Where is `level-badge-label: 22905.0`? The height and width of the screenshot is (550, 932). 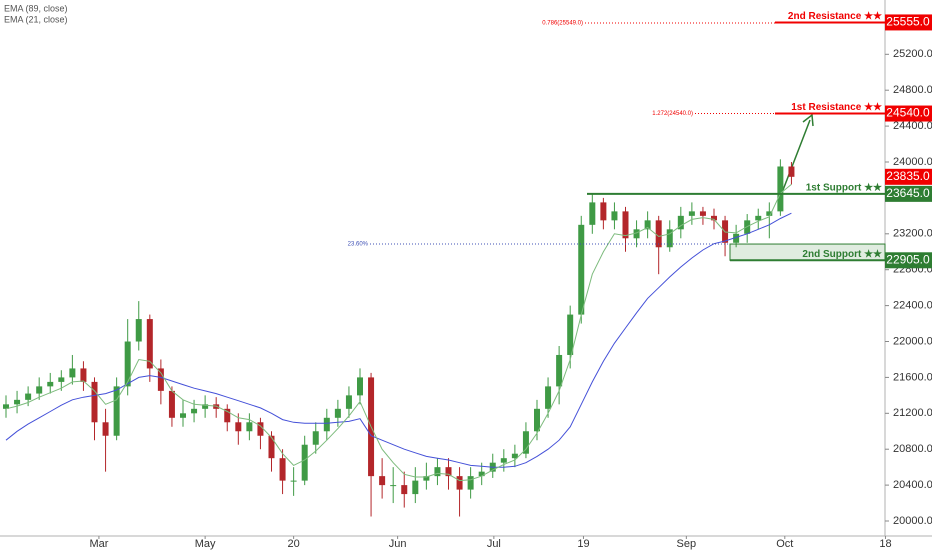
level-badge-label: 22905.0 is located at coordinates (908, 259).